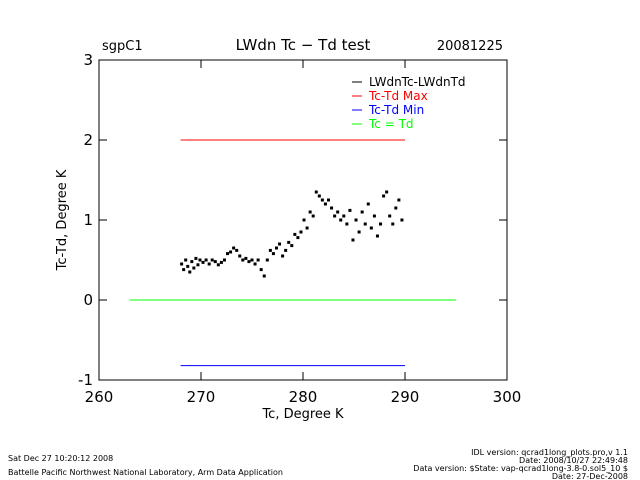  Describe the element at coordinates (122, 46) in the screenshot. I see `site-label: sgpC1` at that location.